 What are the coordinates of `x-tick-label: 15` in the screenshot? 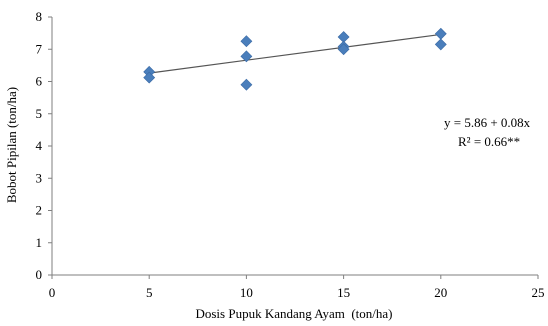 It's located at (343, 292).